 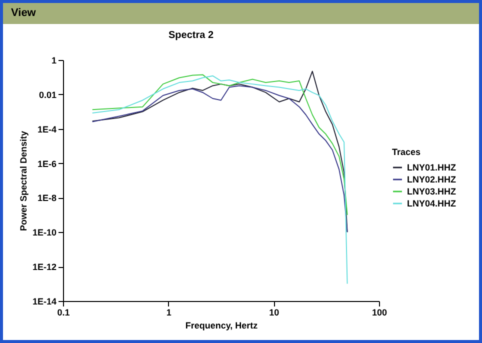 I want to click on x-tick-label: 1, so click(x=169, y=313).